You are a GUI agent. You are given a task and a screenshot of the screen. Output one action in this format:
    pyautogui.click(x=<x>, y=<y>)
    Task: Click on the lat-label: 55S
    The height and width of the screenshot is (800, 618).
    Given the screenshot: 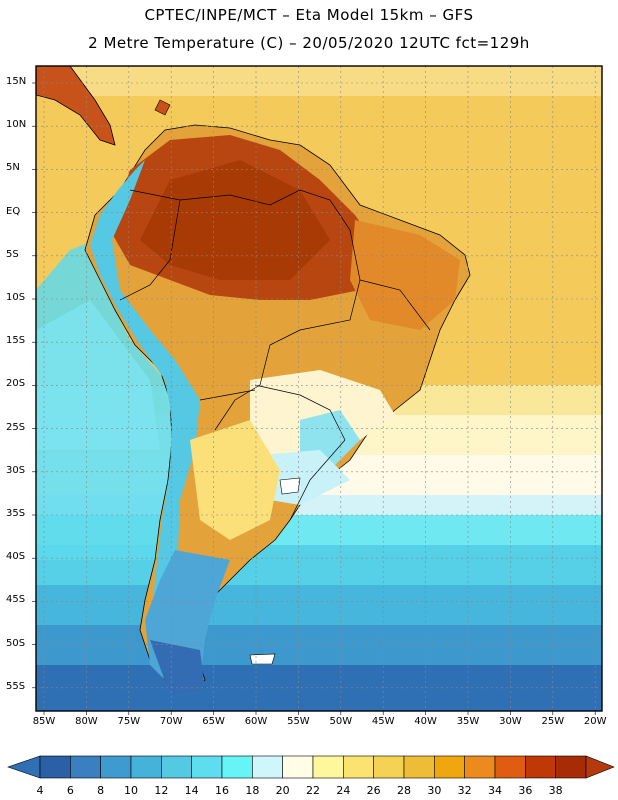 What is the action you would take?
    pyautogui.click(x=16, y=686)
    